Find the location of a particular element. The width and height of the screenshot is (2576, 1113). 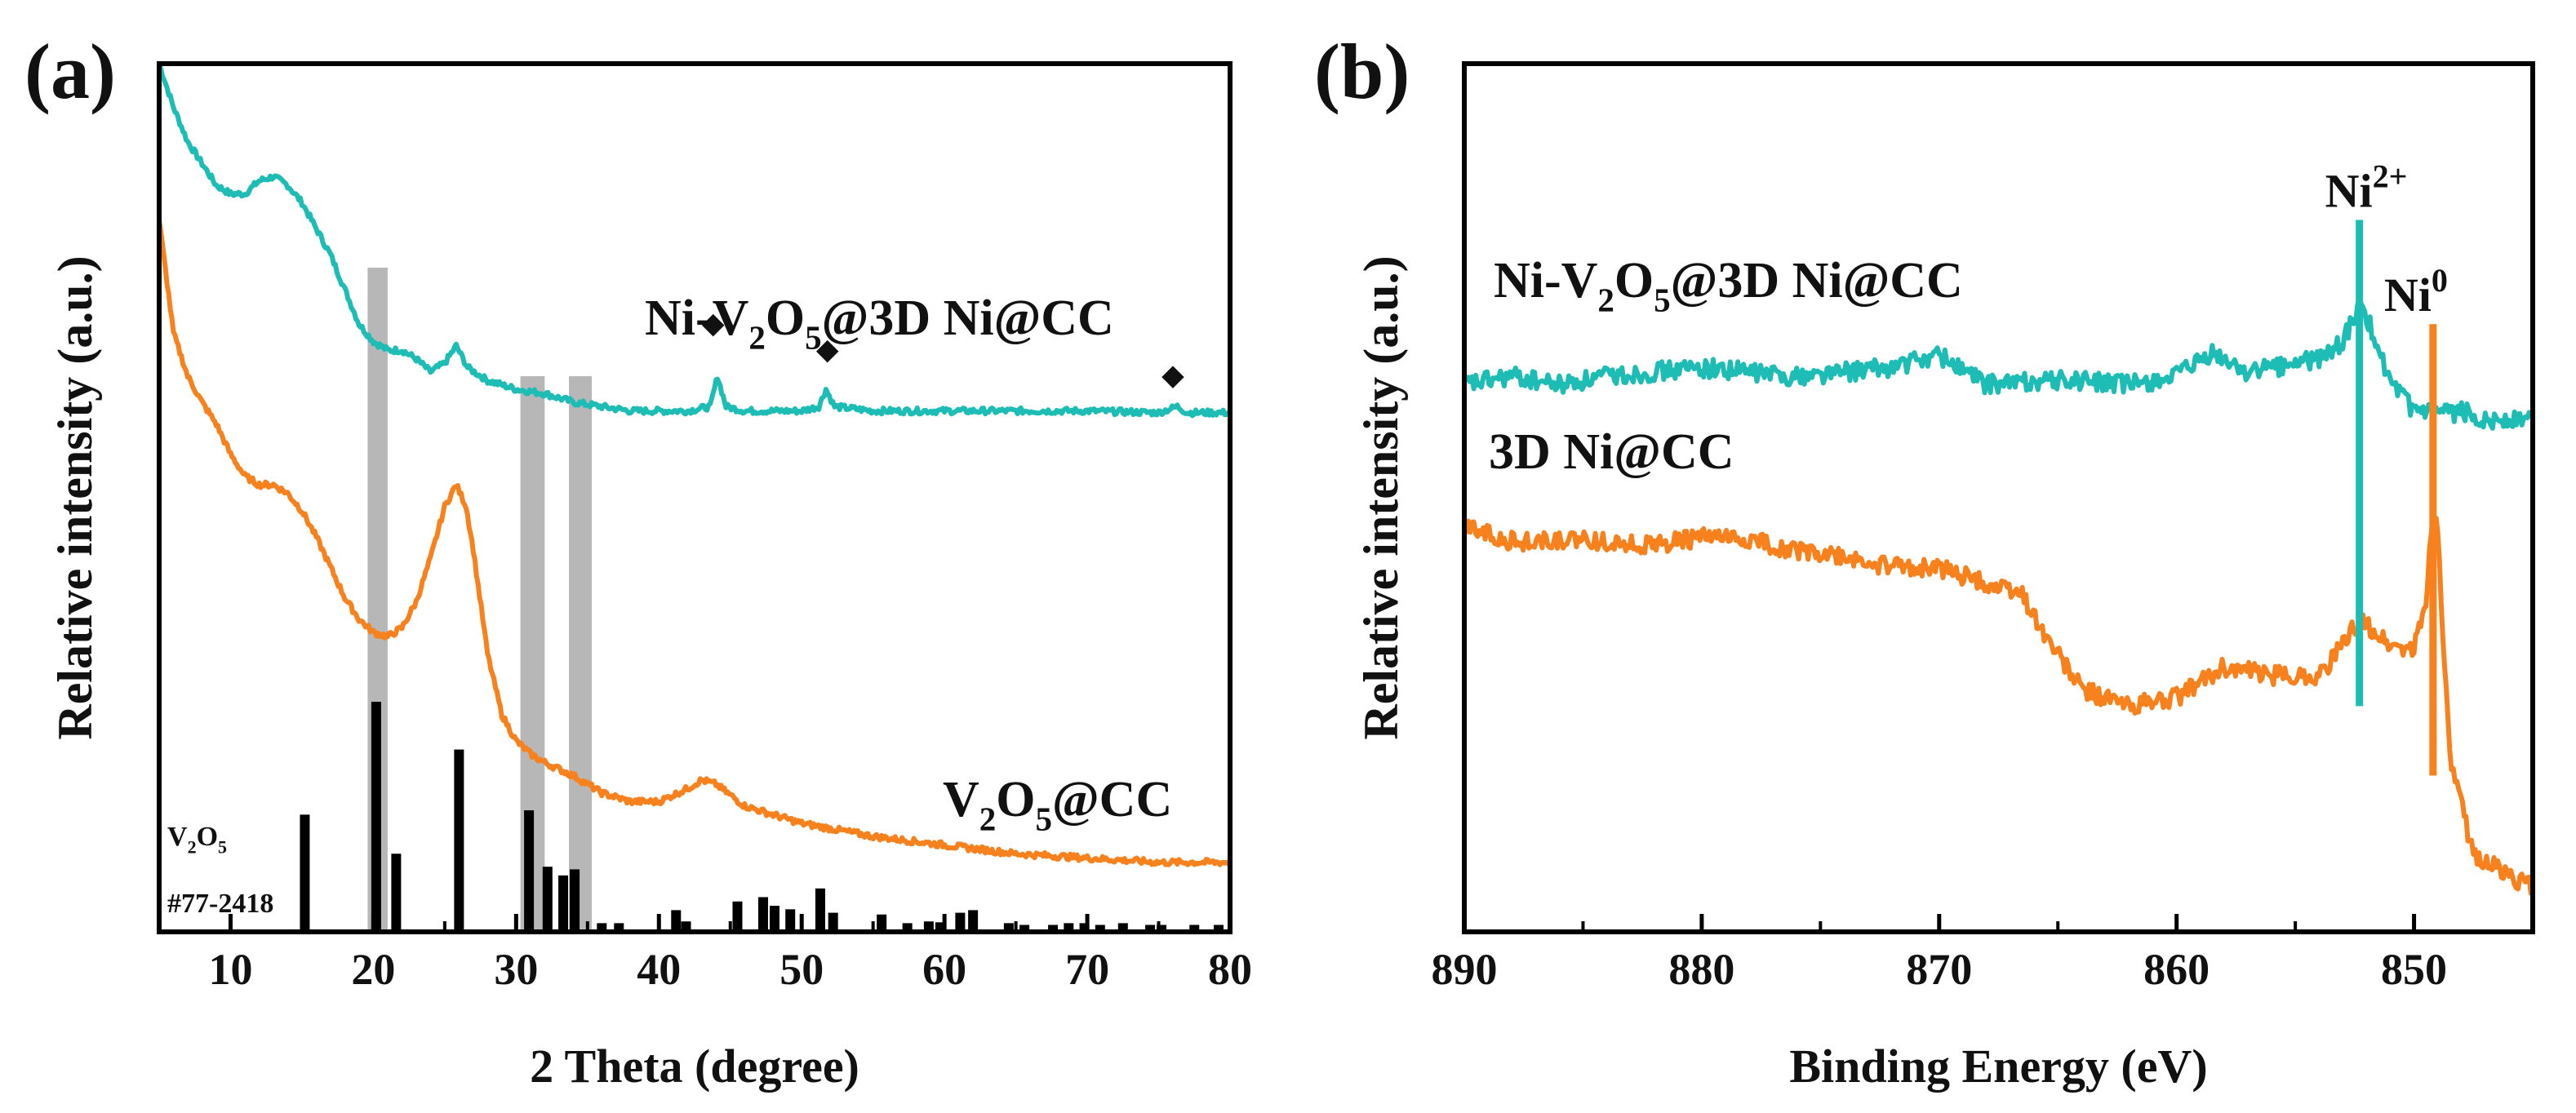

x-tick-label-5: 50 is located at coordinates (801, 970).